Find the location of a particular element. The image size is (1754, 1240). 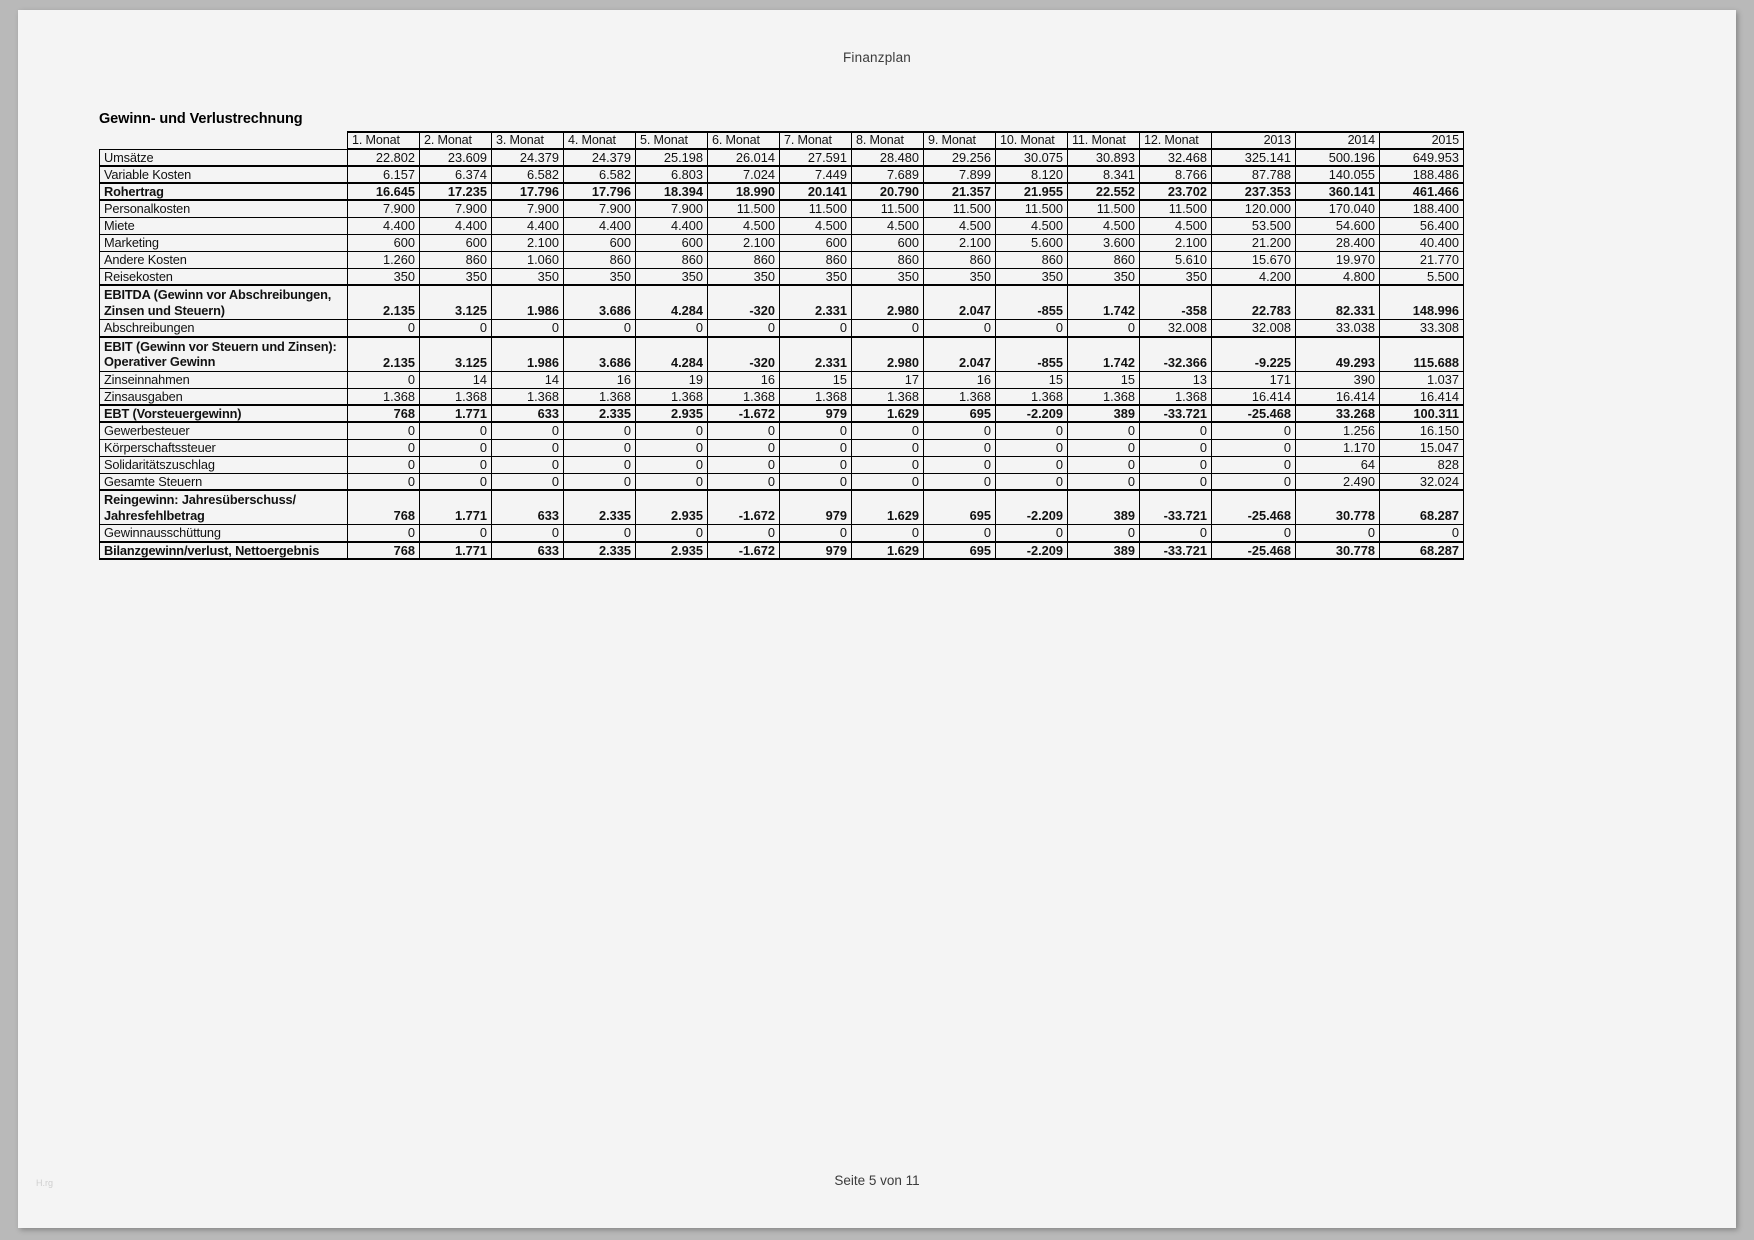

table-cell: 188.486 is located at coordinates (1421, 174).